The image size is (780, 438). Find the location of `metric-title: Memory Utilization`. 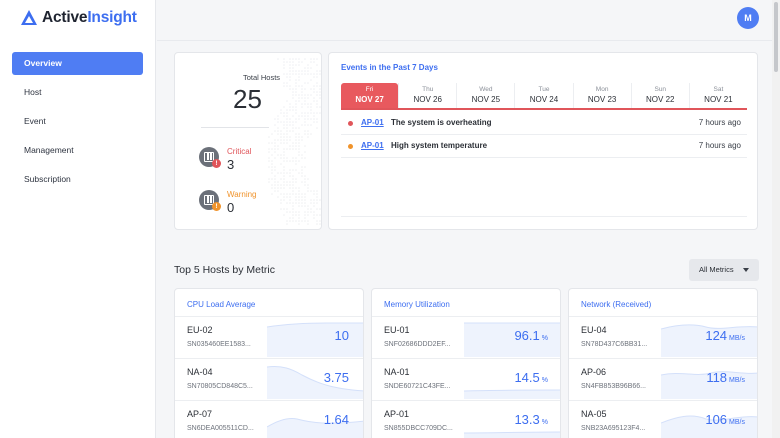

metric-title: Memory Utilization is located at coordinates (417, 304).